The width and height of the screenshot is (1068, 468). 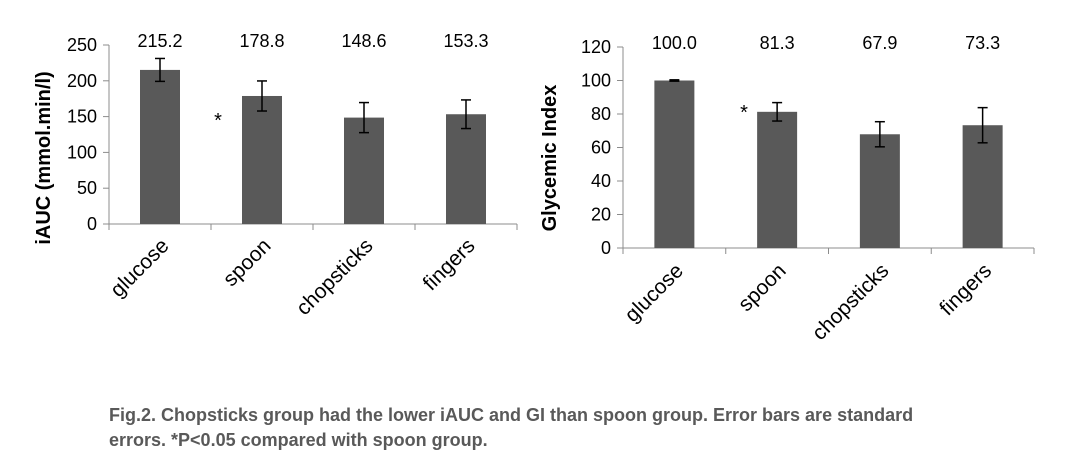 What do you see at coordinates (87, 188) in the screenshot?
I see `y-tick-label: 50` at bounding box center [87, 188].